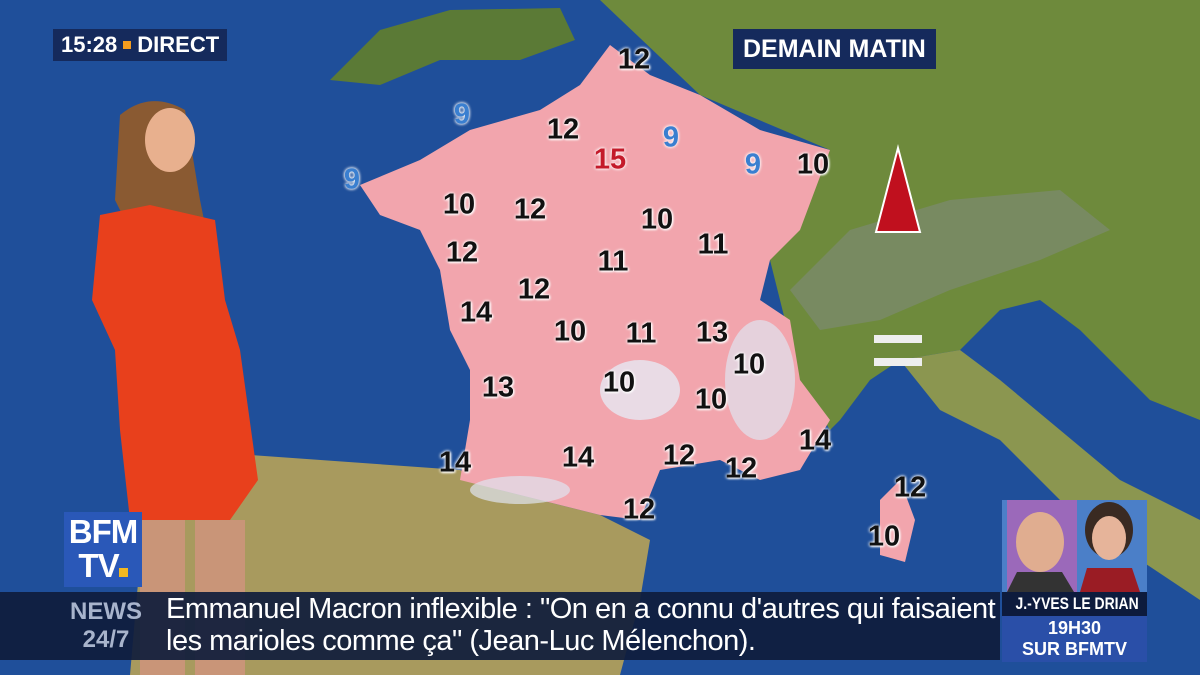 This screenshot has height=675, width=1200. What do you see at coordinates (834, 49) in the screenshot?
I see `map-title: DEMAIN MATIN` at bounding box center [834, 49].